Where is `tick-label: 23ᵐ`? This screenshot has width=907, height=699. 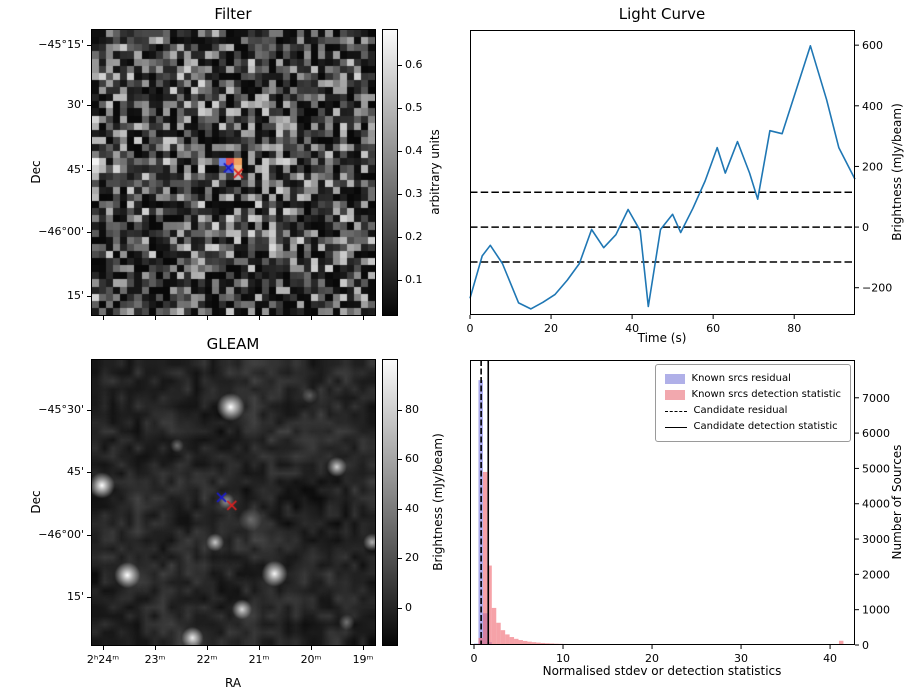 tick-label: 23ᵐ is located at coordinates (155, 659).